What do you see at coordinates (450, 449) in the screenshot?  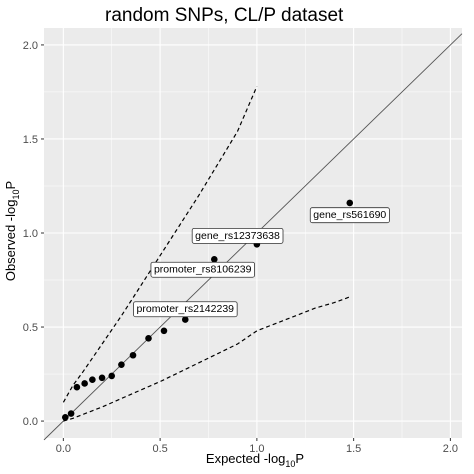 I see `x-tick-label: 2.0` at bounding box center [450, 449].